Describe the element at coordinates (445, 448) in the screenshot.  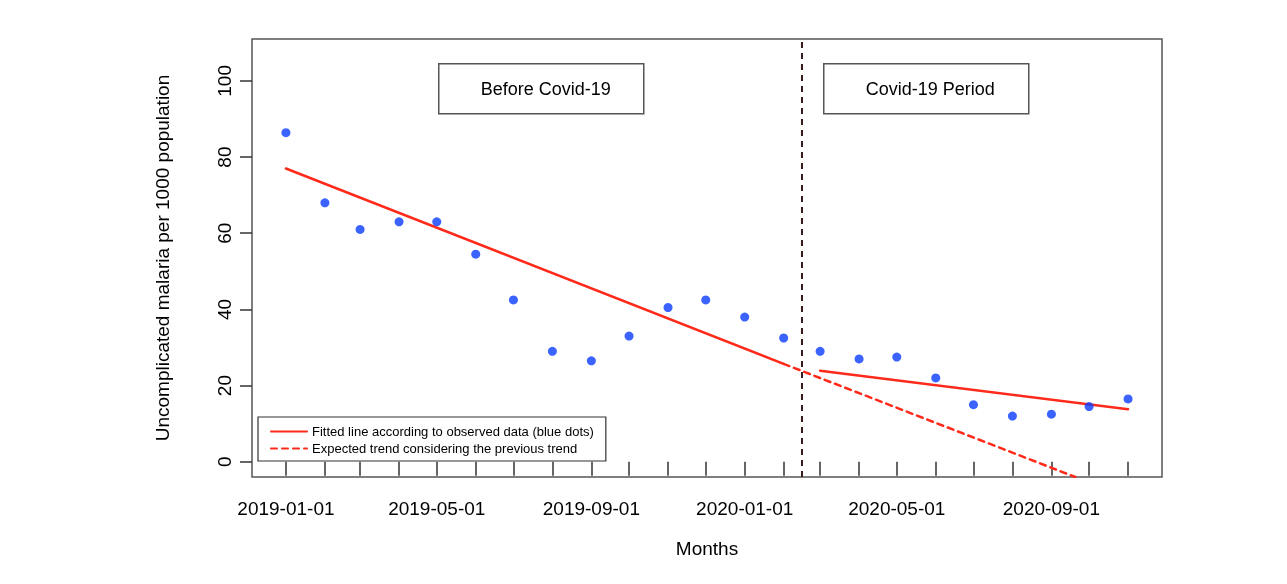
I see `legend-label: Expected trend considering the previous trend` at that location.